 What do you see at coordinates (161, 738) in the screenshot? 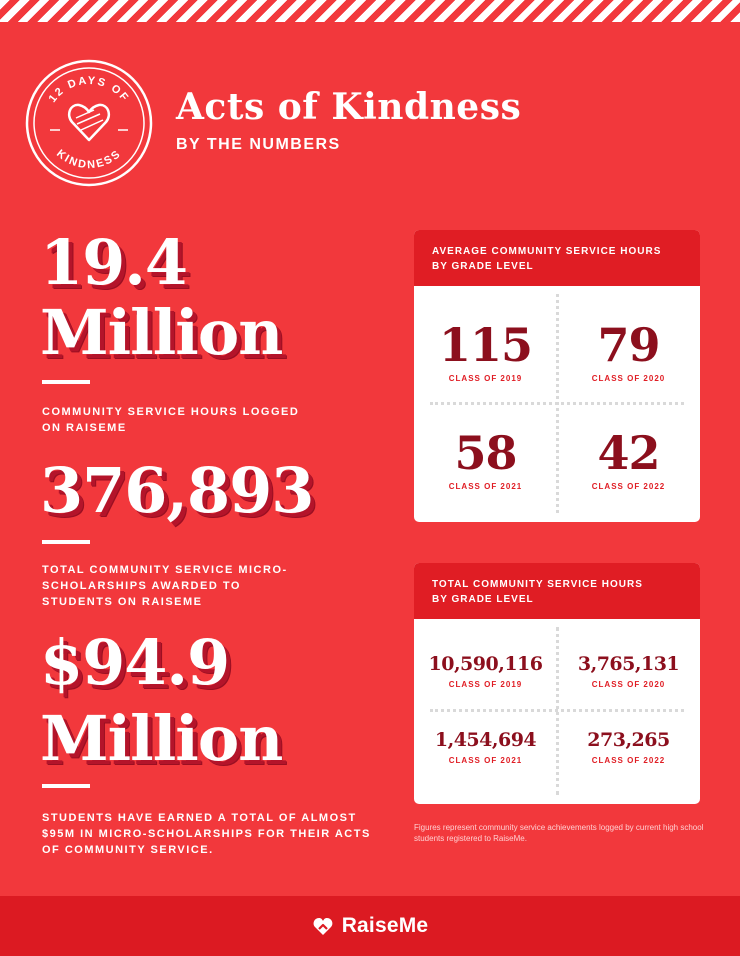
I see `stat-earned-value-line2: Million` at bounding box center [161, 738].